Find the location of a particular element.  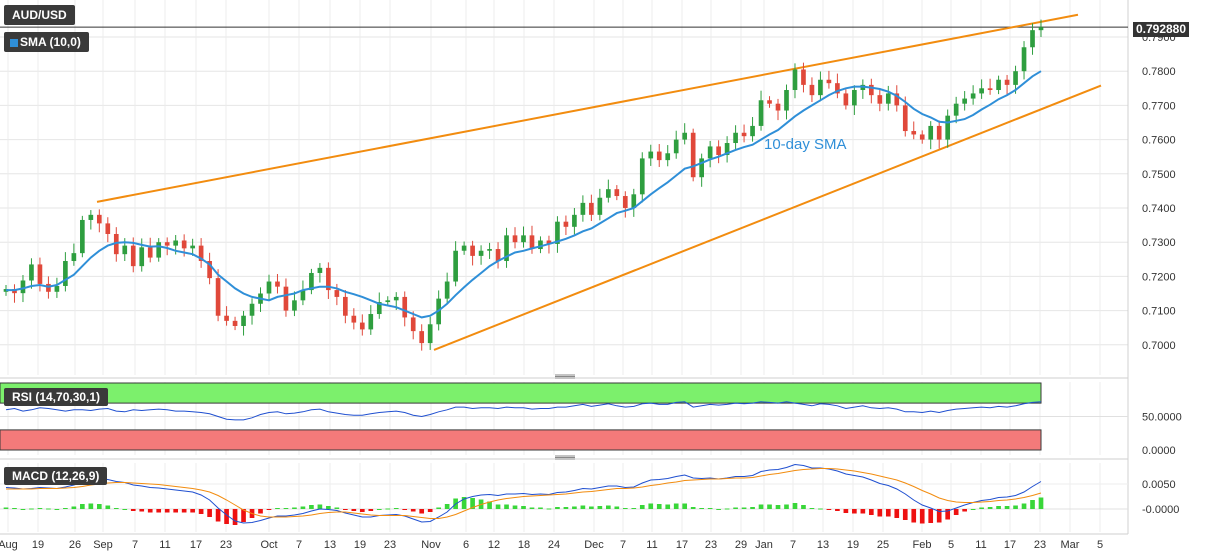

macd-panel is located at coordinates (564, 494).